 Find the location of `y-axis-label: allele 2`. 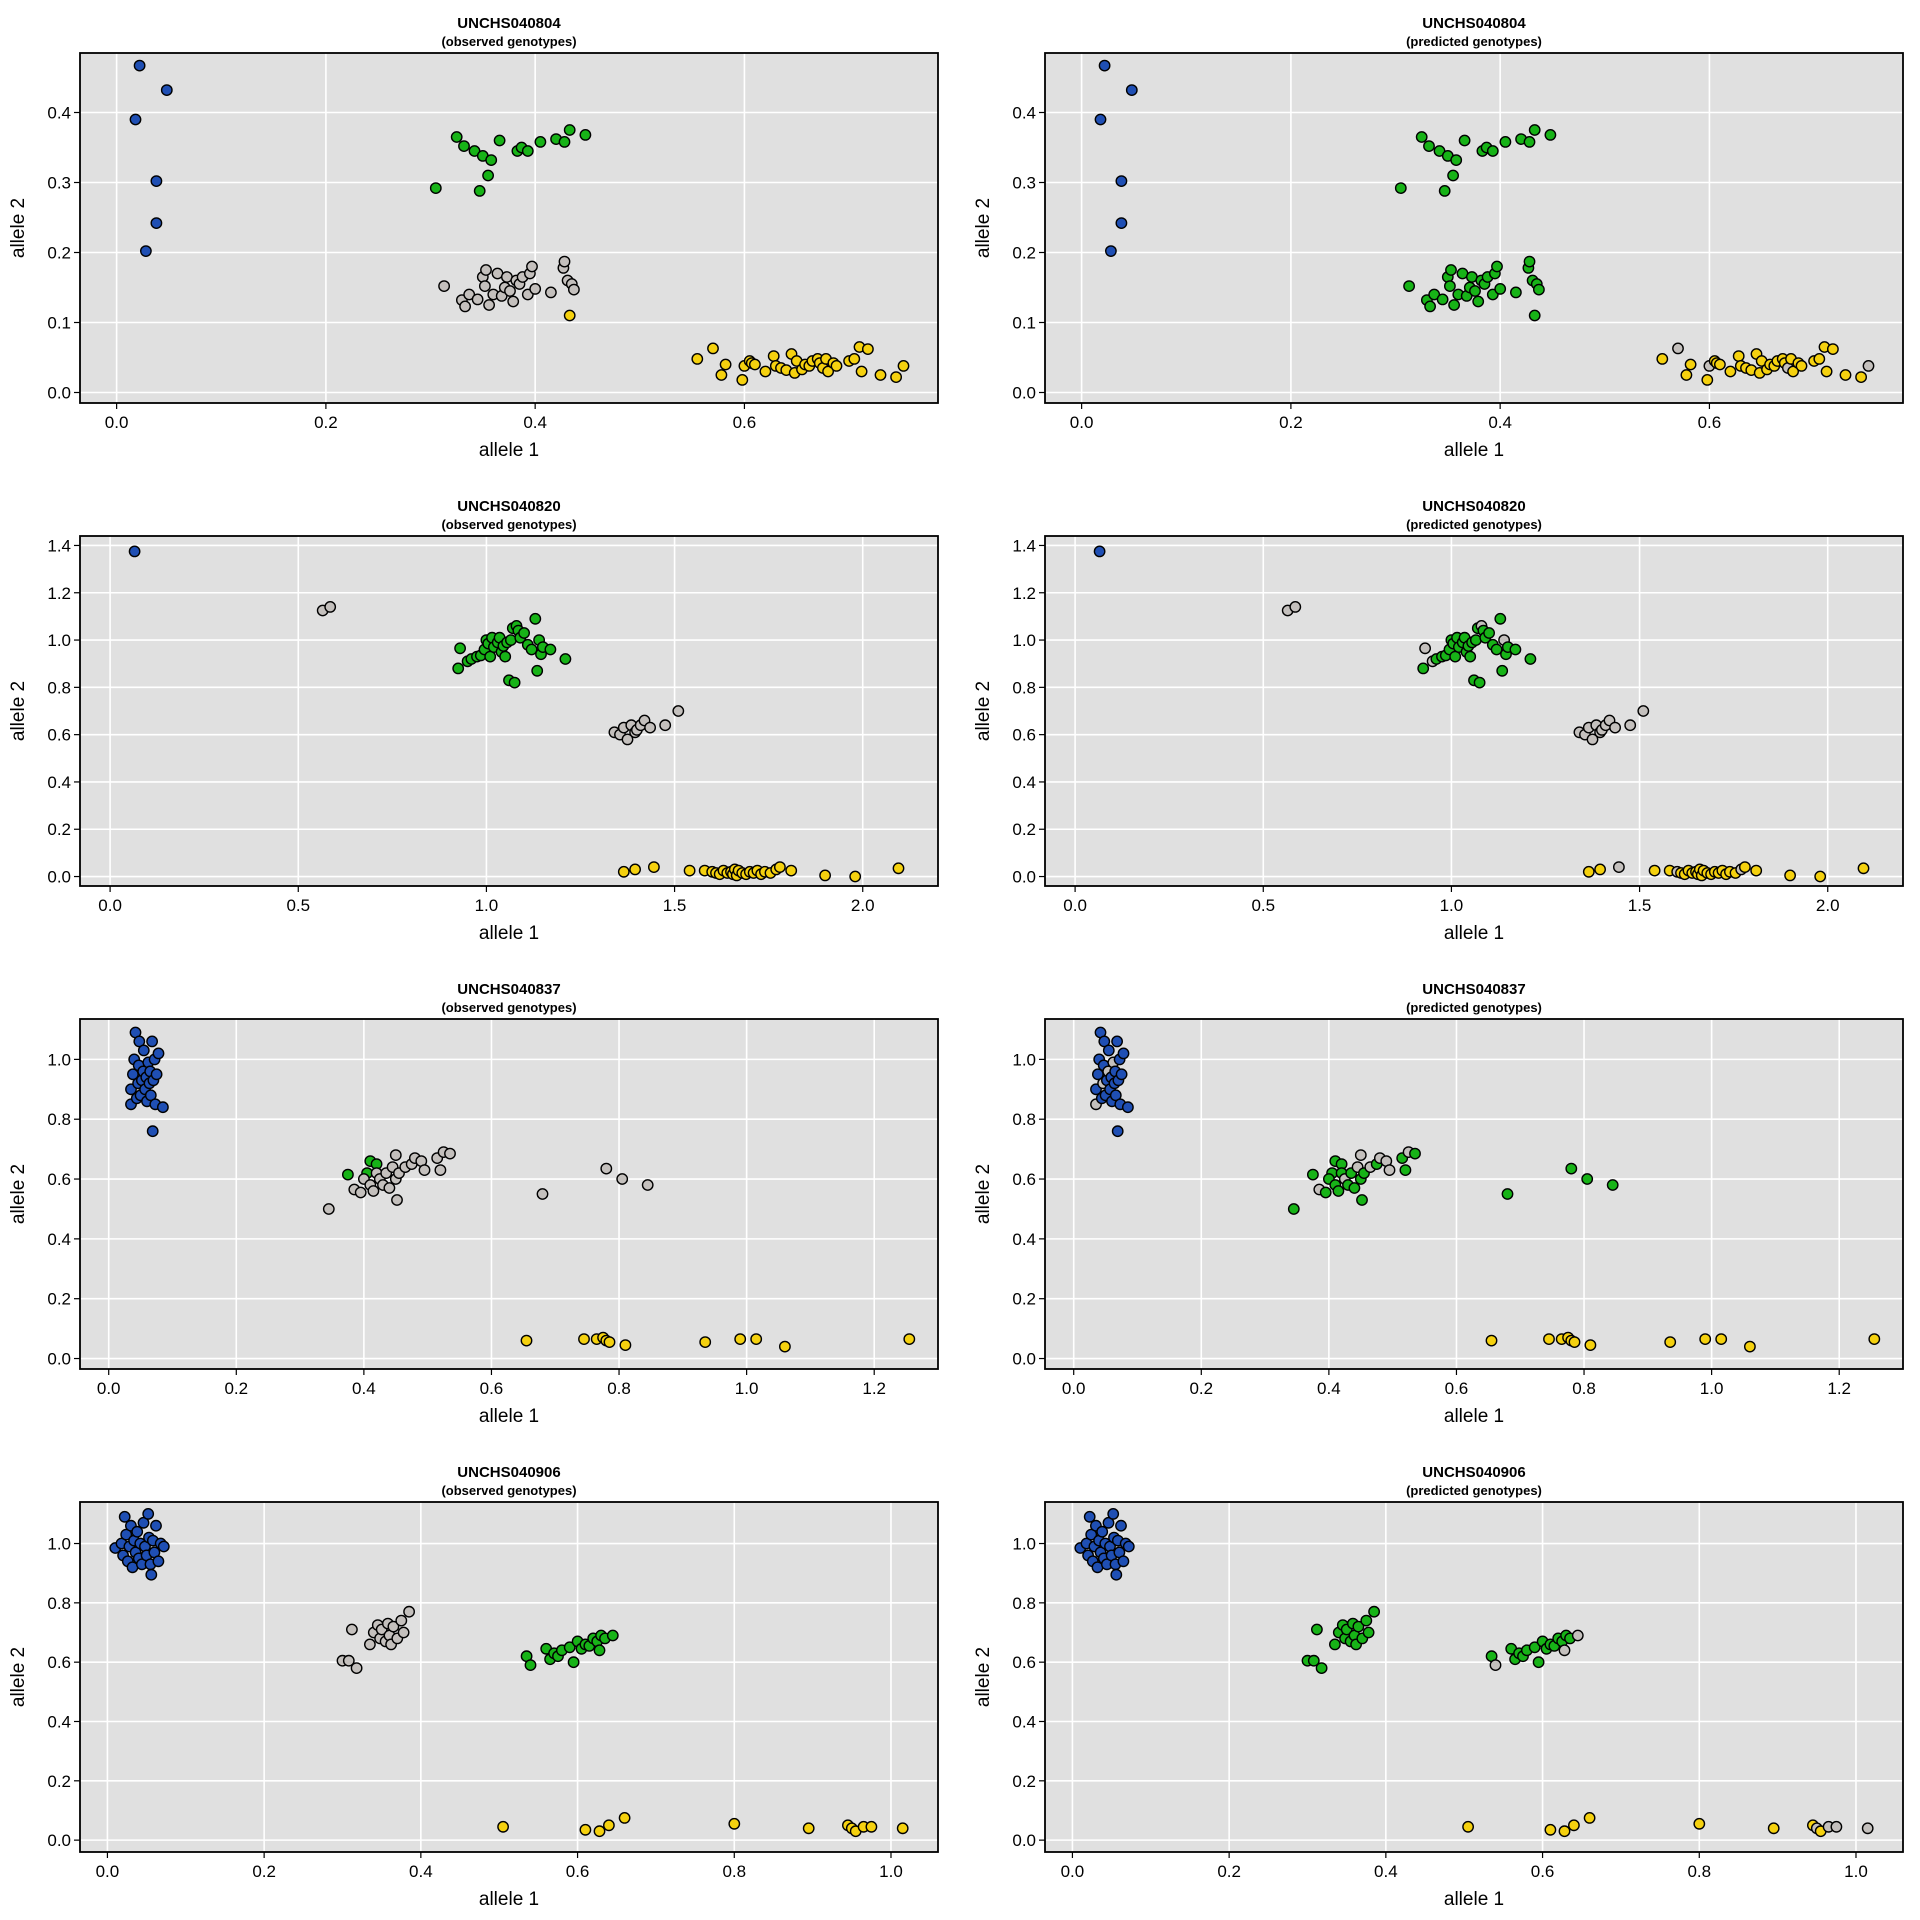

y-axis-label: allele 2 is located at coordinates (18, 228).